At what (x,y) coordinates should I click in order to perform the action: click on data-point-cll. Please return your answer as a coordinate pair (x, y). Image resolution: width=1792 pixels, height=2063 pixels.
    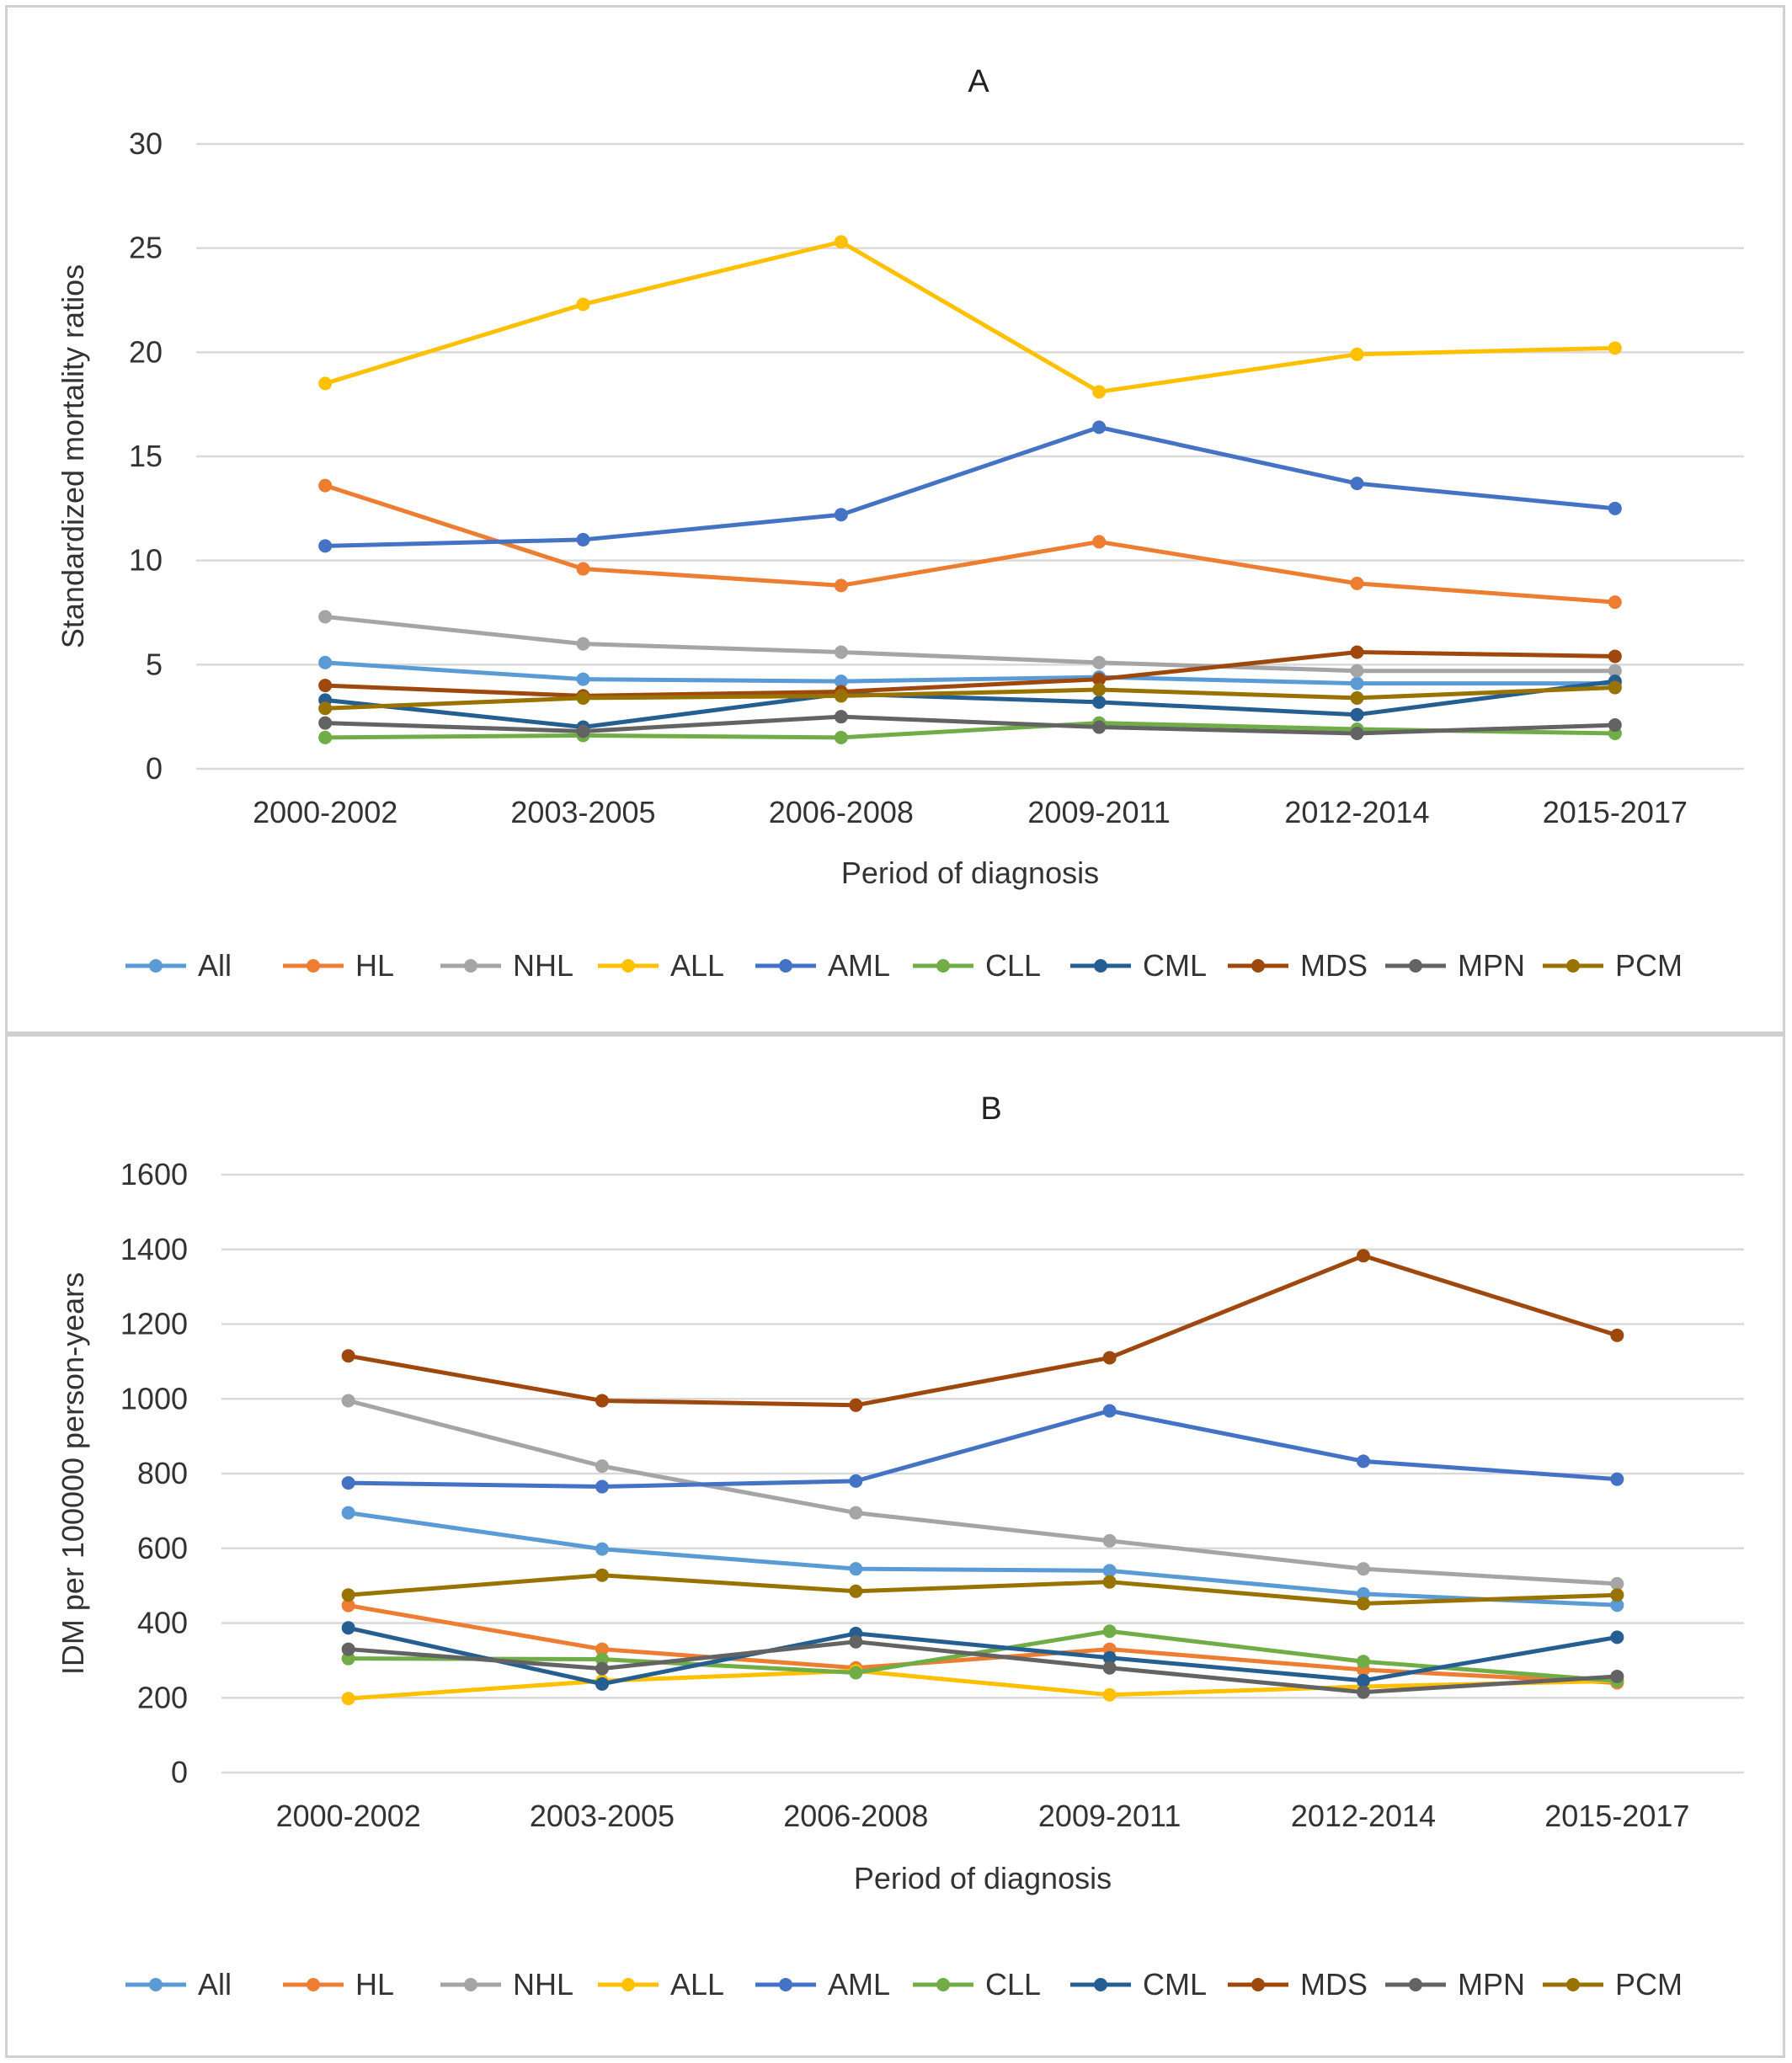
    Looking at the image, I should click on (325, 737).